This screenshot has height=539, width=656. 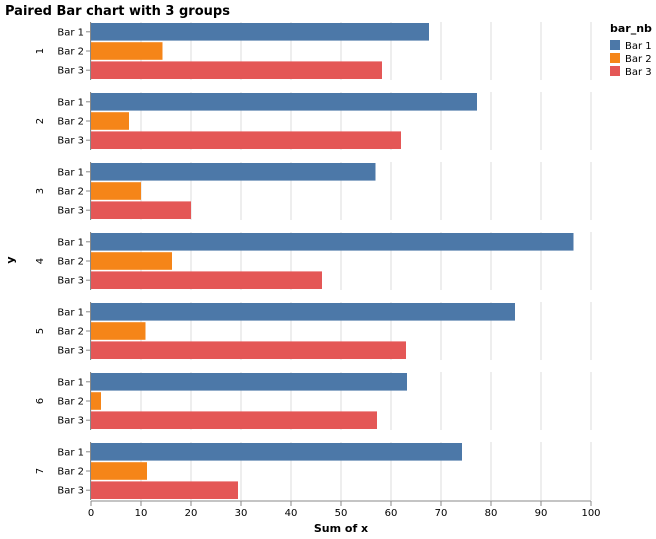 What do you see at coordinates (40, 471) in the screenshot?
I see `group-label: 7` at bounding box center [40, 471].